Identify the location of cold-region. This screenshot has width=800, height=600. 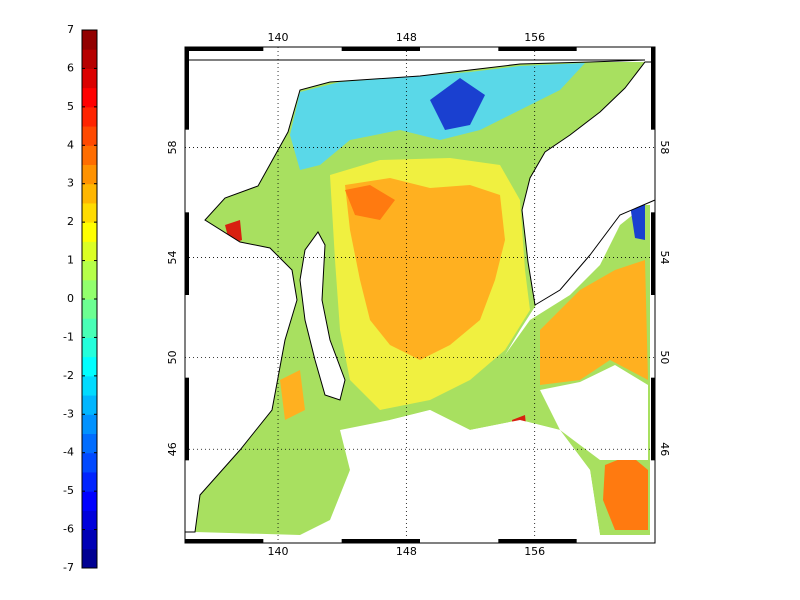
(437, 116).